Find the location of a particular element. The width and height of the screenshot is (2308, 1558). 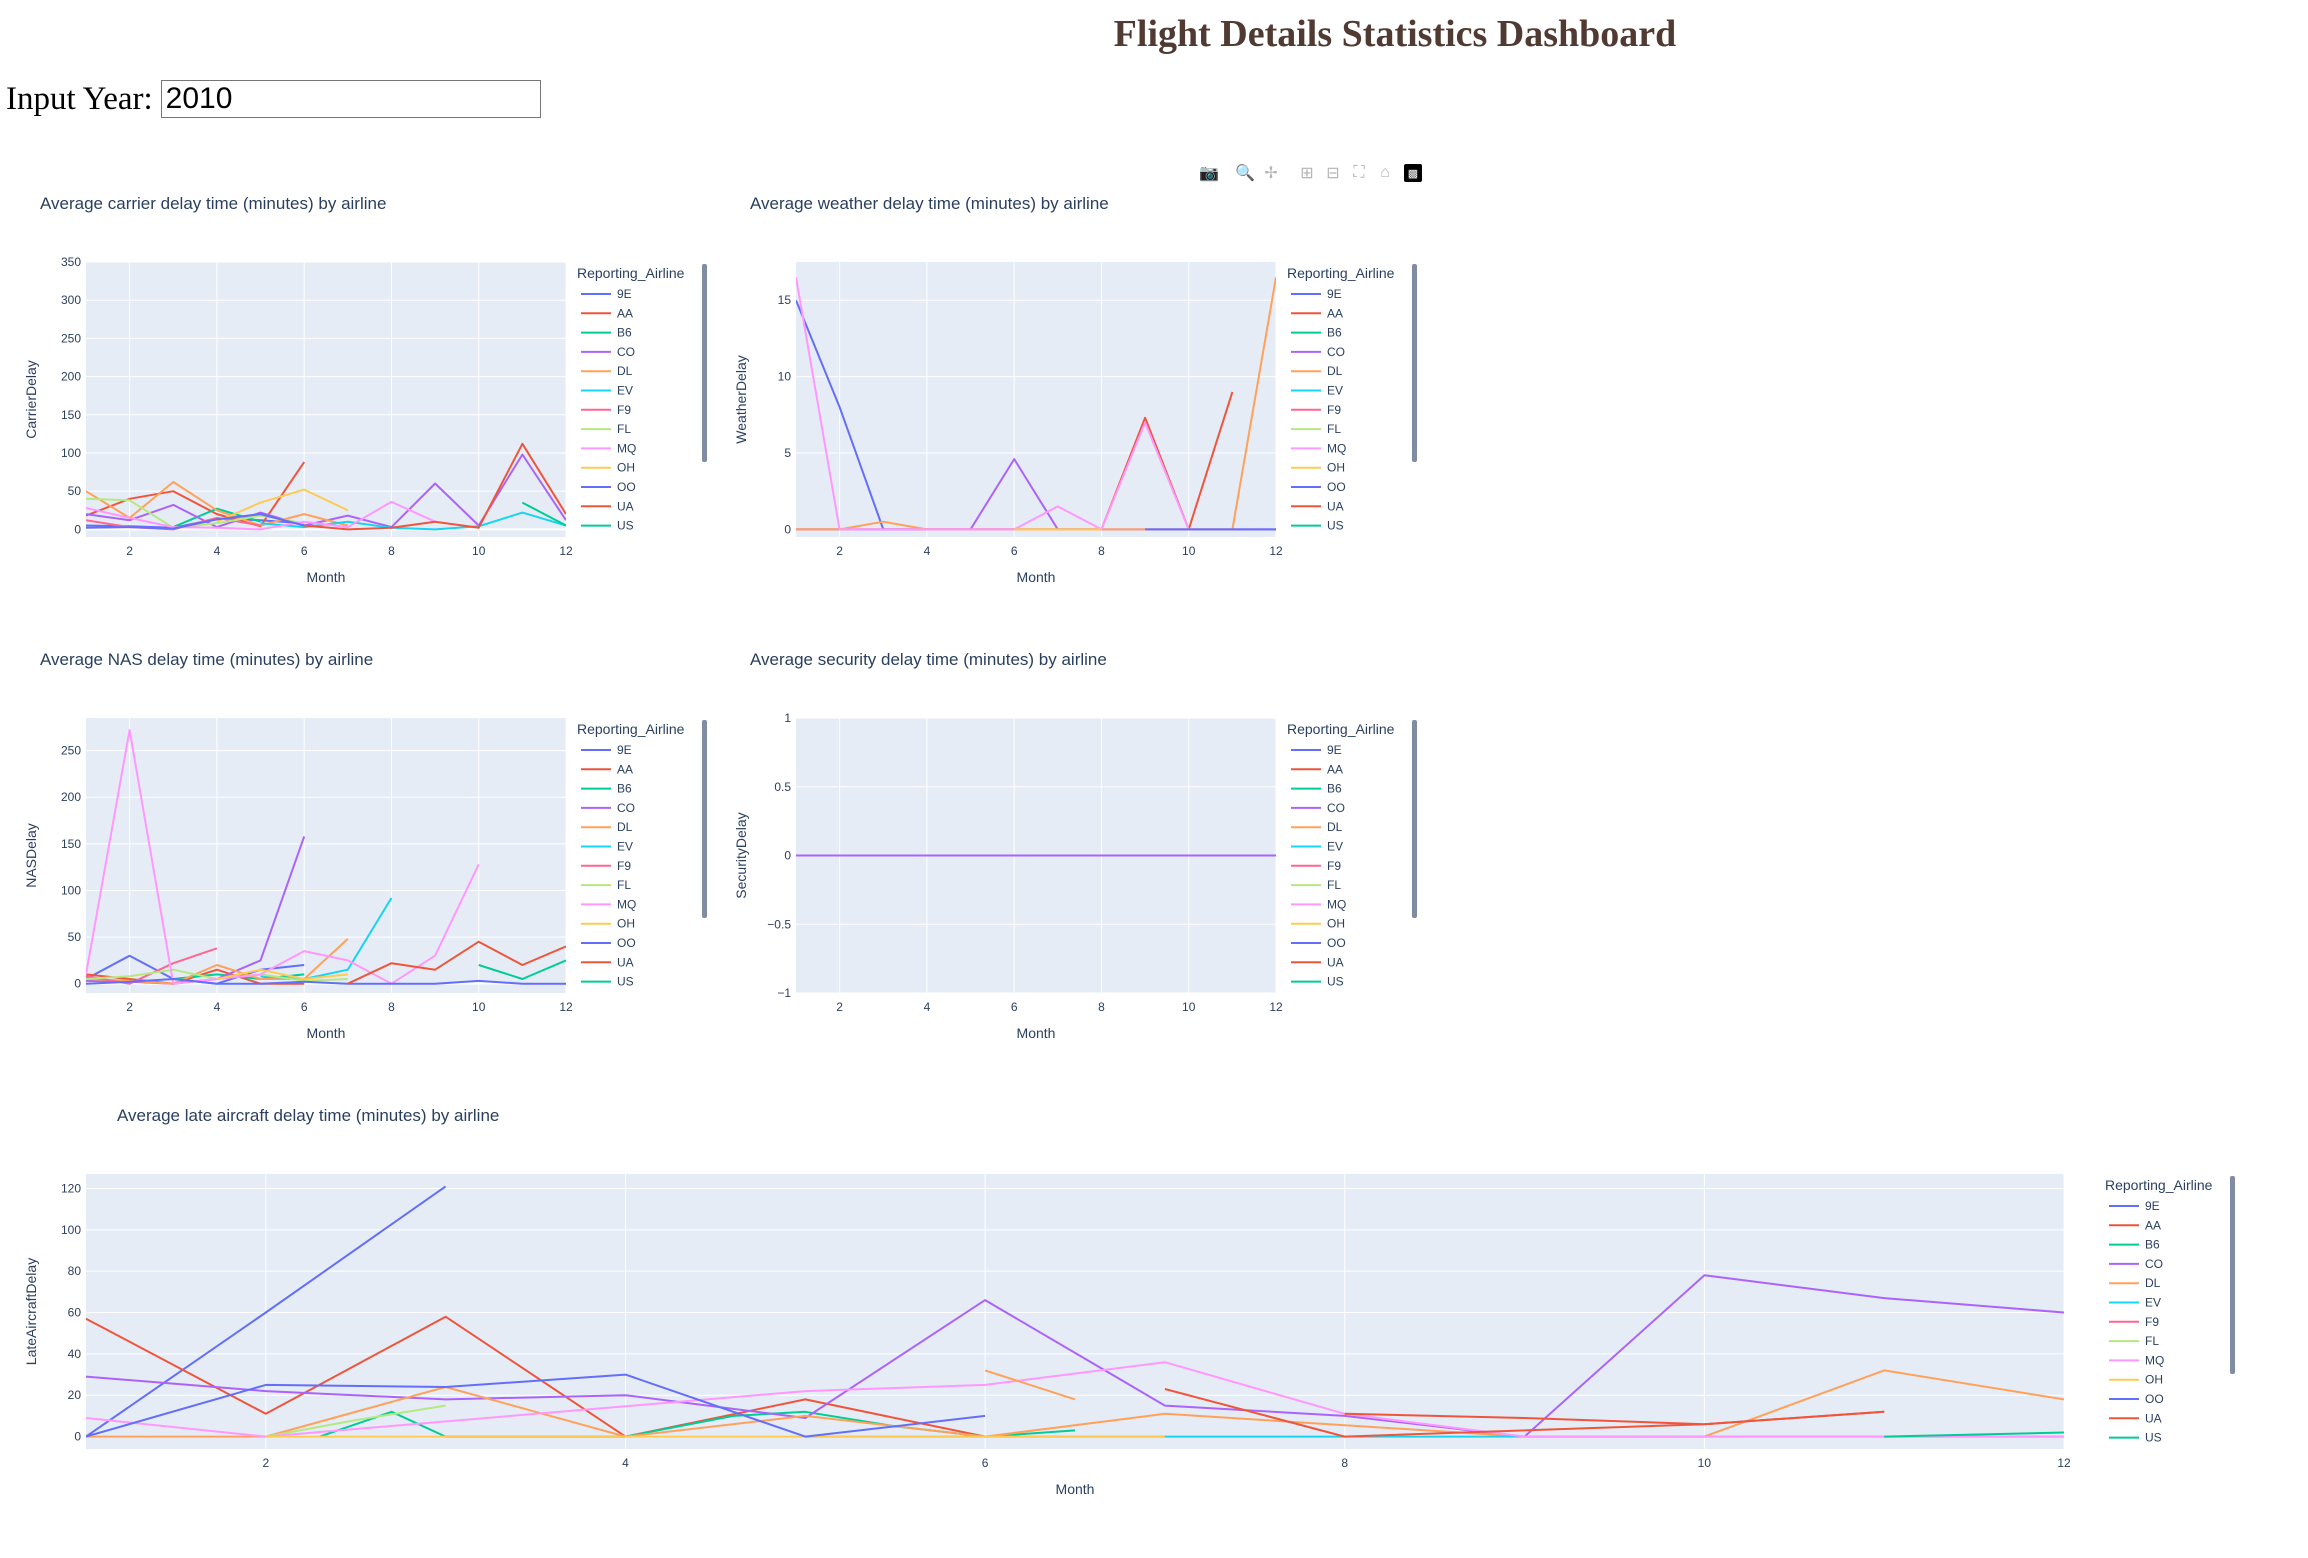

camera-icon: 📷 is located at coordinates (1209, 173).